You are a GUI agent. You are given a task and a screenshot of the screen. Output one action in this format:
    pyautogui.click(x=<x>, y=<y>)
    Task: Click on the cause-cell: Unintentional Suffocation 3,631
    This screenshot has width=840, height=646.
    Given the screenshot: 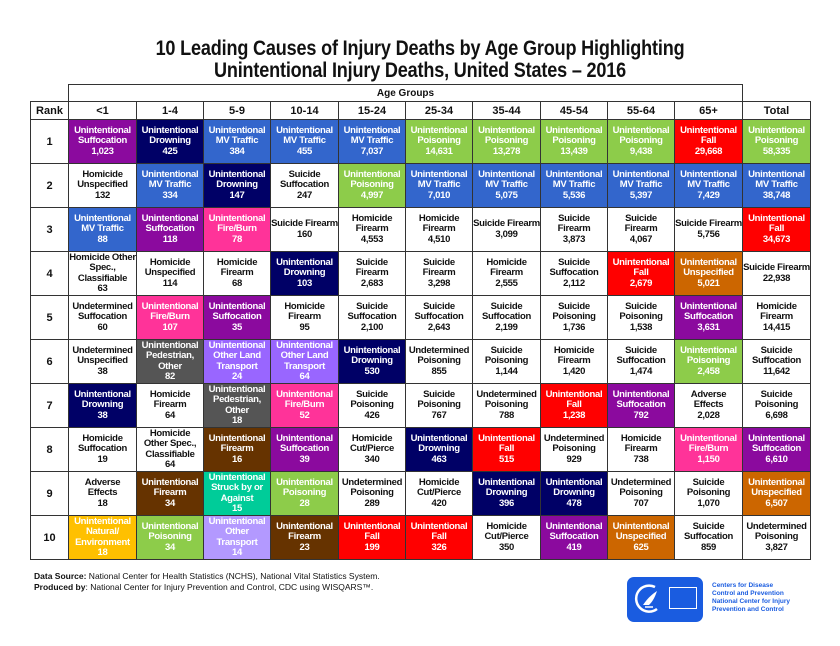 What is the action you would take?
    pyautogui.click(x=708, y=317)
    